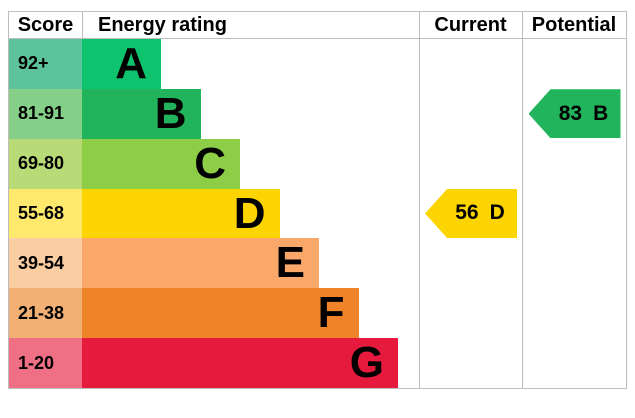 The width and height of the screenshot is (635, 418). Describe the element at coordinates (161, 163) in the screenshot. I see `band-bar: C` at that location.